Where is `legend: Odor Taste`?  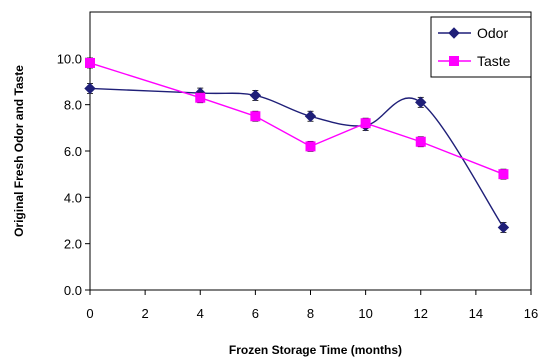
legend: Odor Taste is located at coordinates (481, 47).